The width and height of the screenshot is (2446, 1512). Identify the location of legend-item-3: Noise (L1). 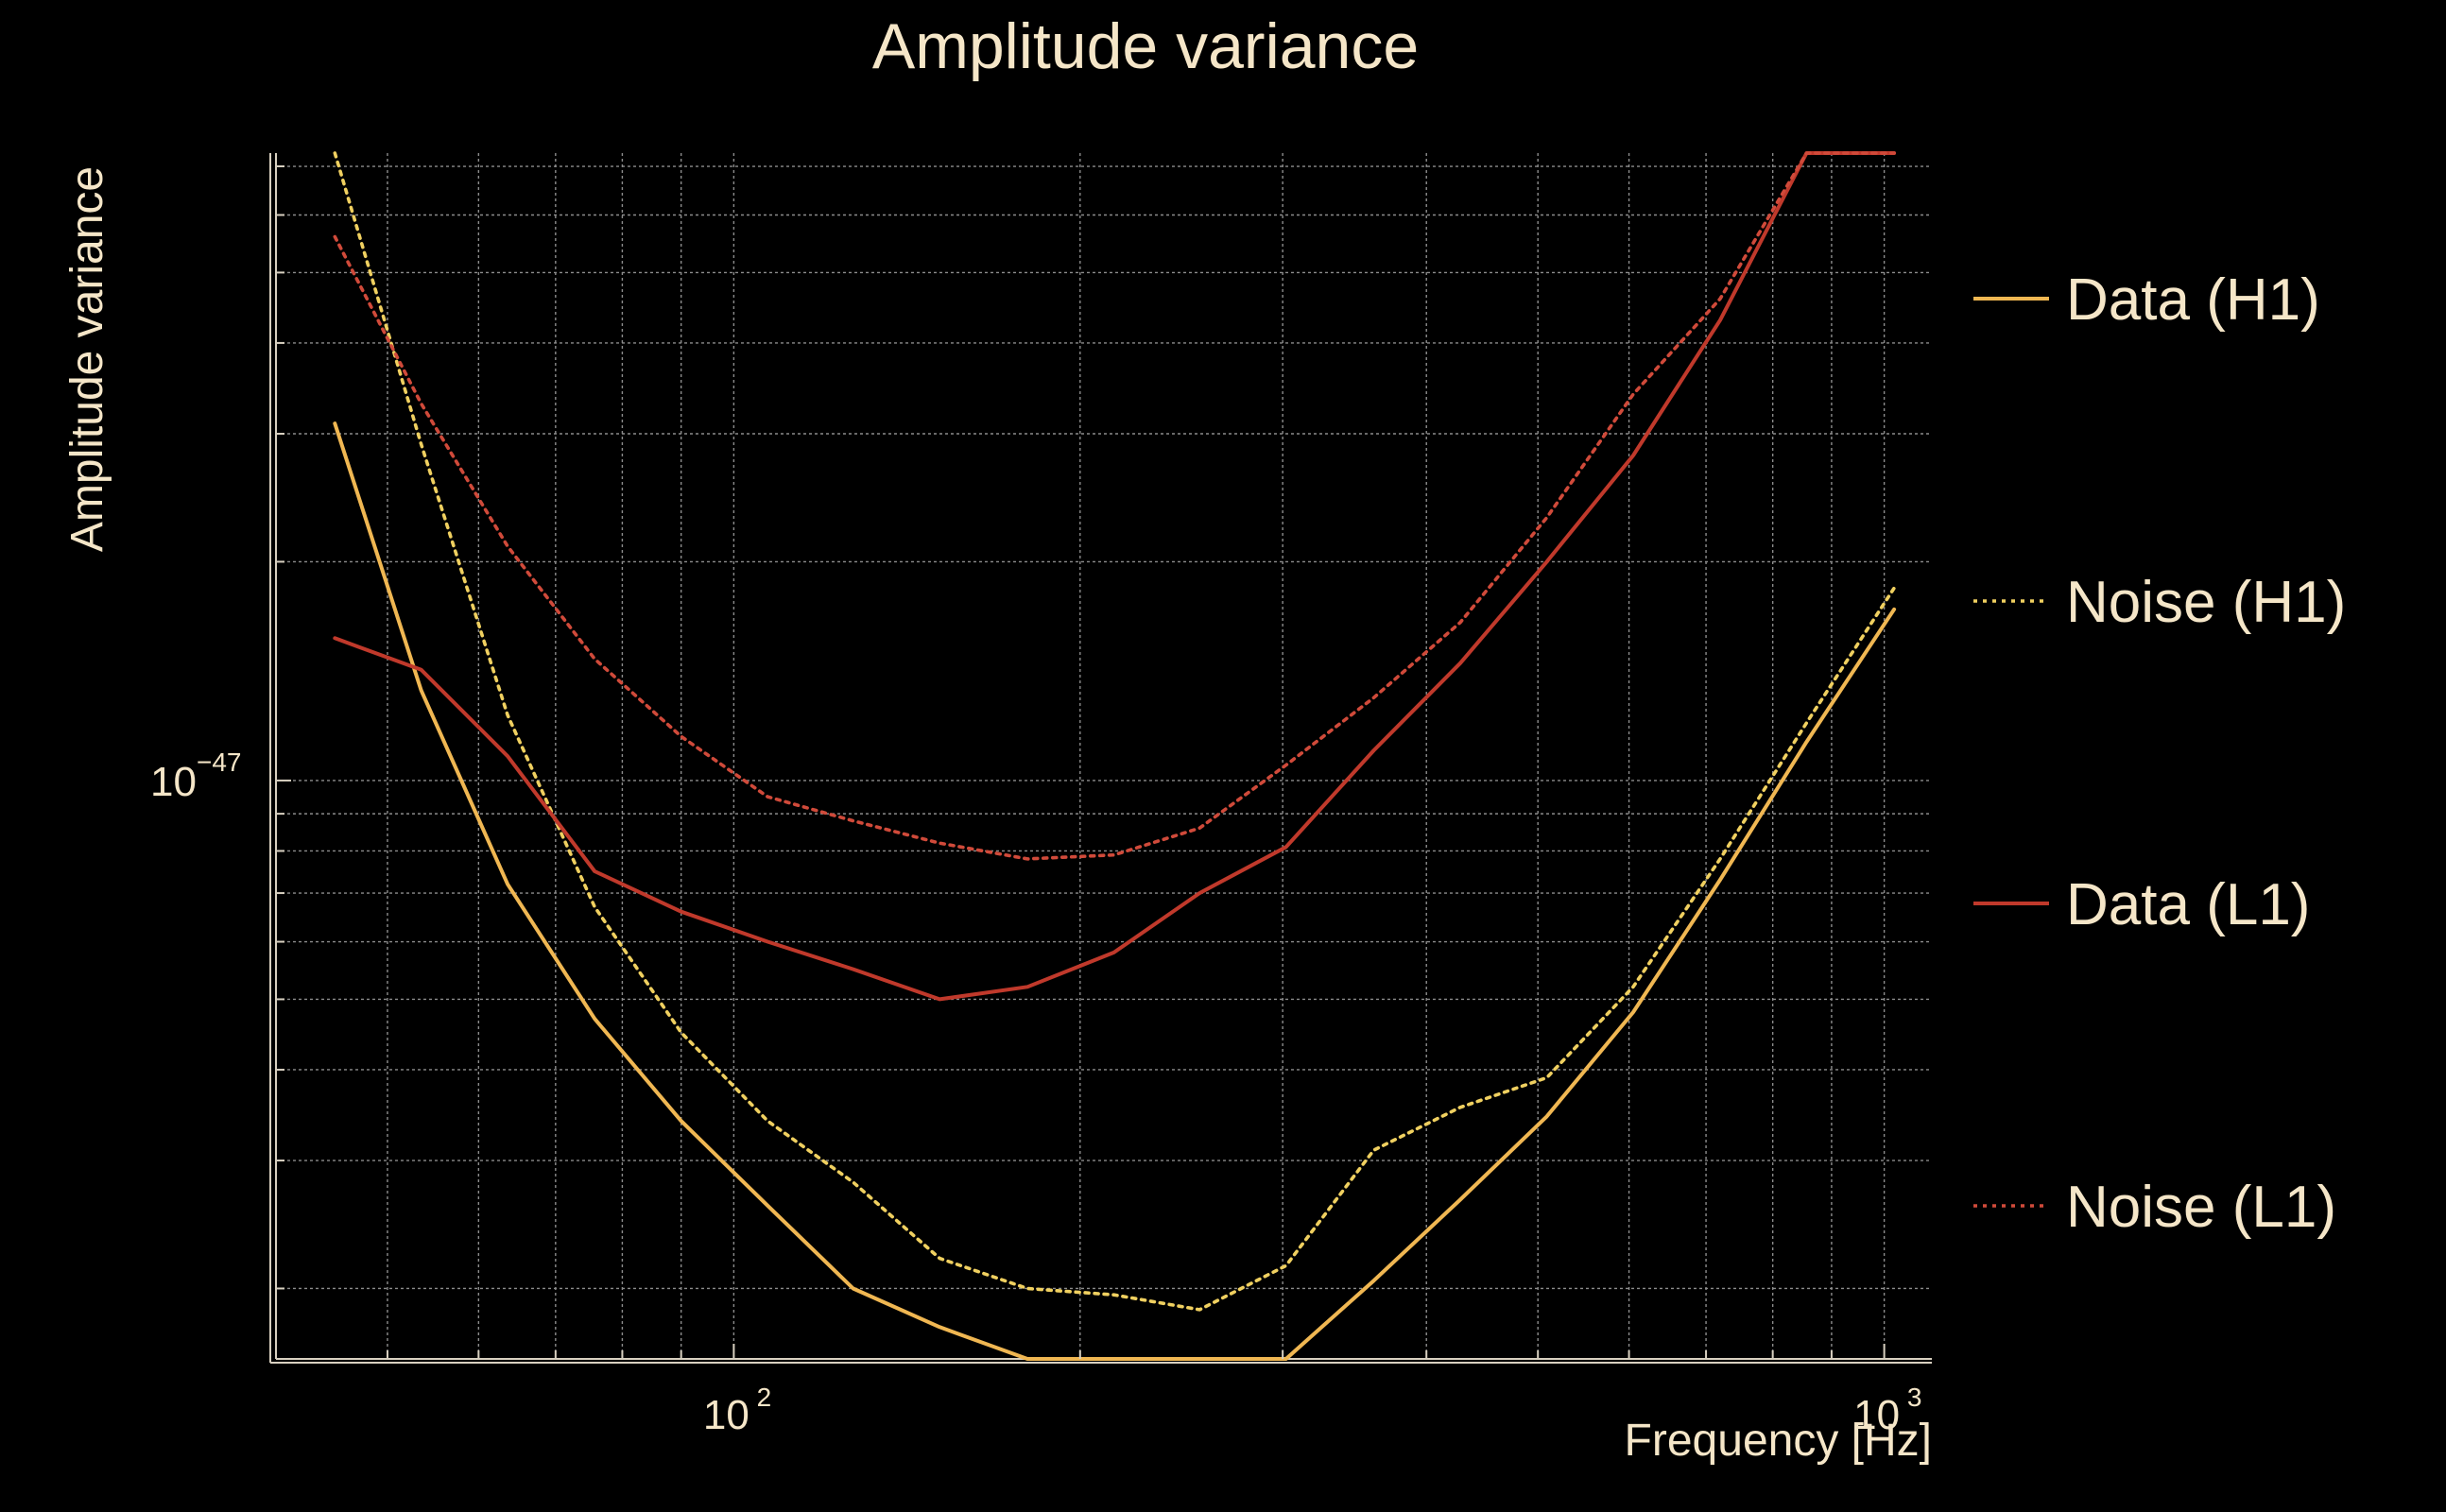
(2154, 1207).